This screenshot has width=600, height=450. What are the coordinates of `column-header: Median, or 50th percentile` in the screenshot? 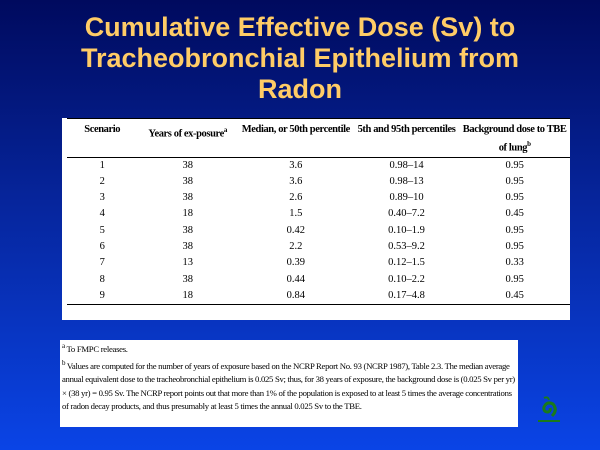 It's located at (296, 138).